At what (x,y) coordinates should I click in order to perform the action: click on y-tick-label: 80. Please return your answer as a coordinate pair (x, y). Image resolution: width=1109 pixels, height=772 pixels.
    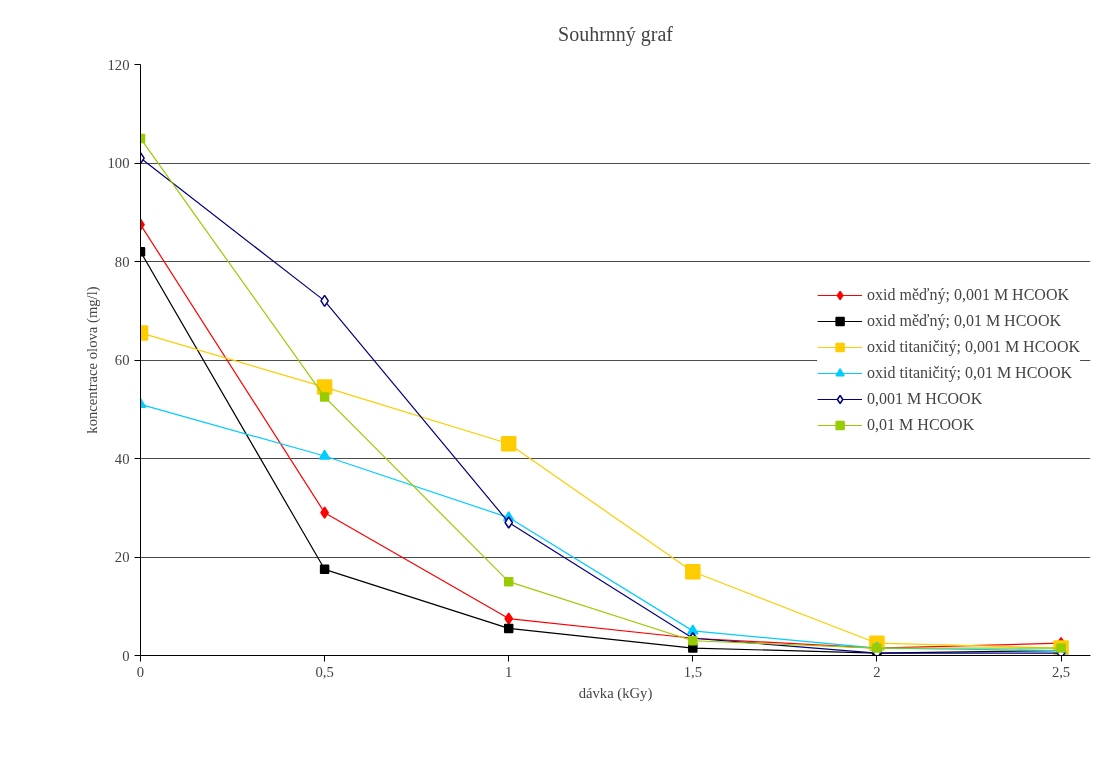
    Looking at the image, I should click on (122, 261).